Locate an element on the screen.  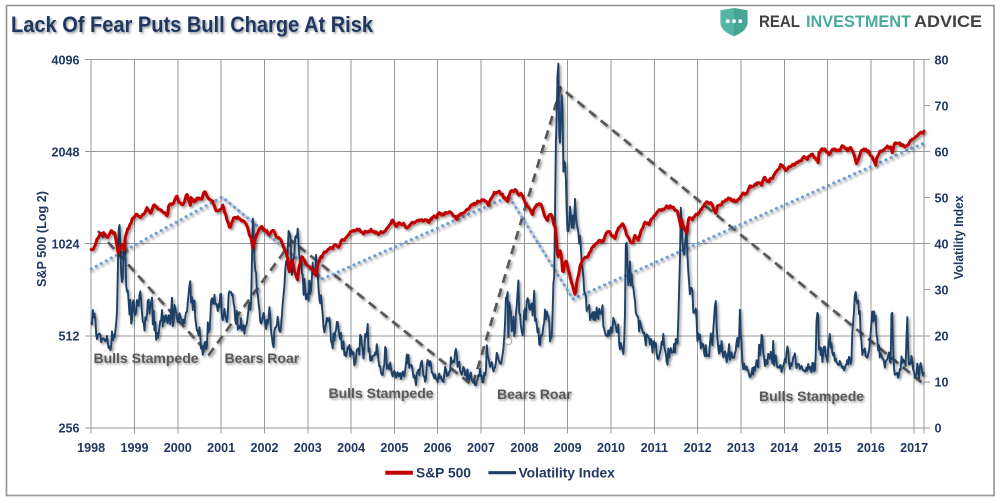
svg-text: 256 is located at coordinates (68, 429).